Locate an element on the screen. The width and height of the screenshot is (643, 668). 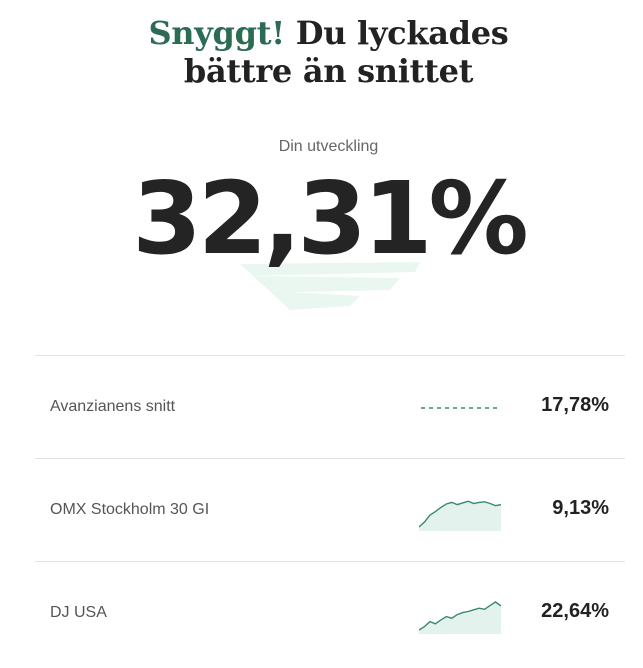
headline-line2: bättre än snittet is located at coordinates (328, 71).